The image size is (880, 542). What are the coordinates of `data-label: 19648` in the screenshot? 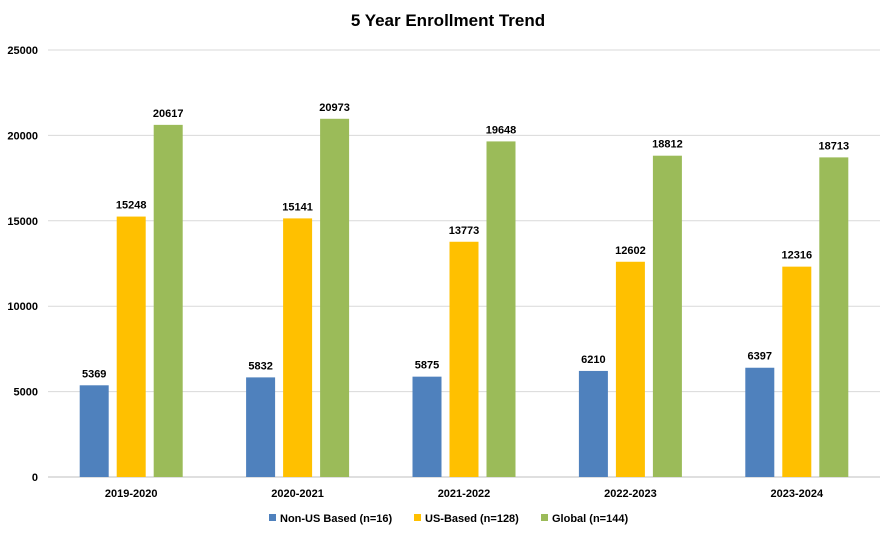 It's located at (501, 130).